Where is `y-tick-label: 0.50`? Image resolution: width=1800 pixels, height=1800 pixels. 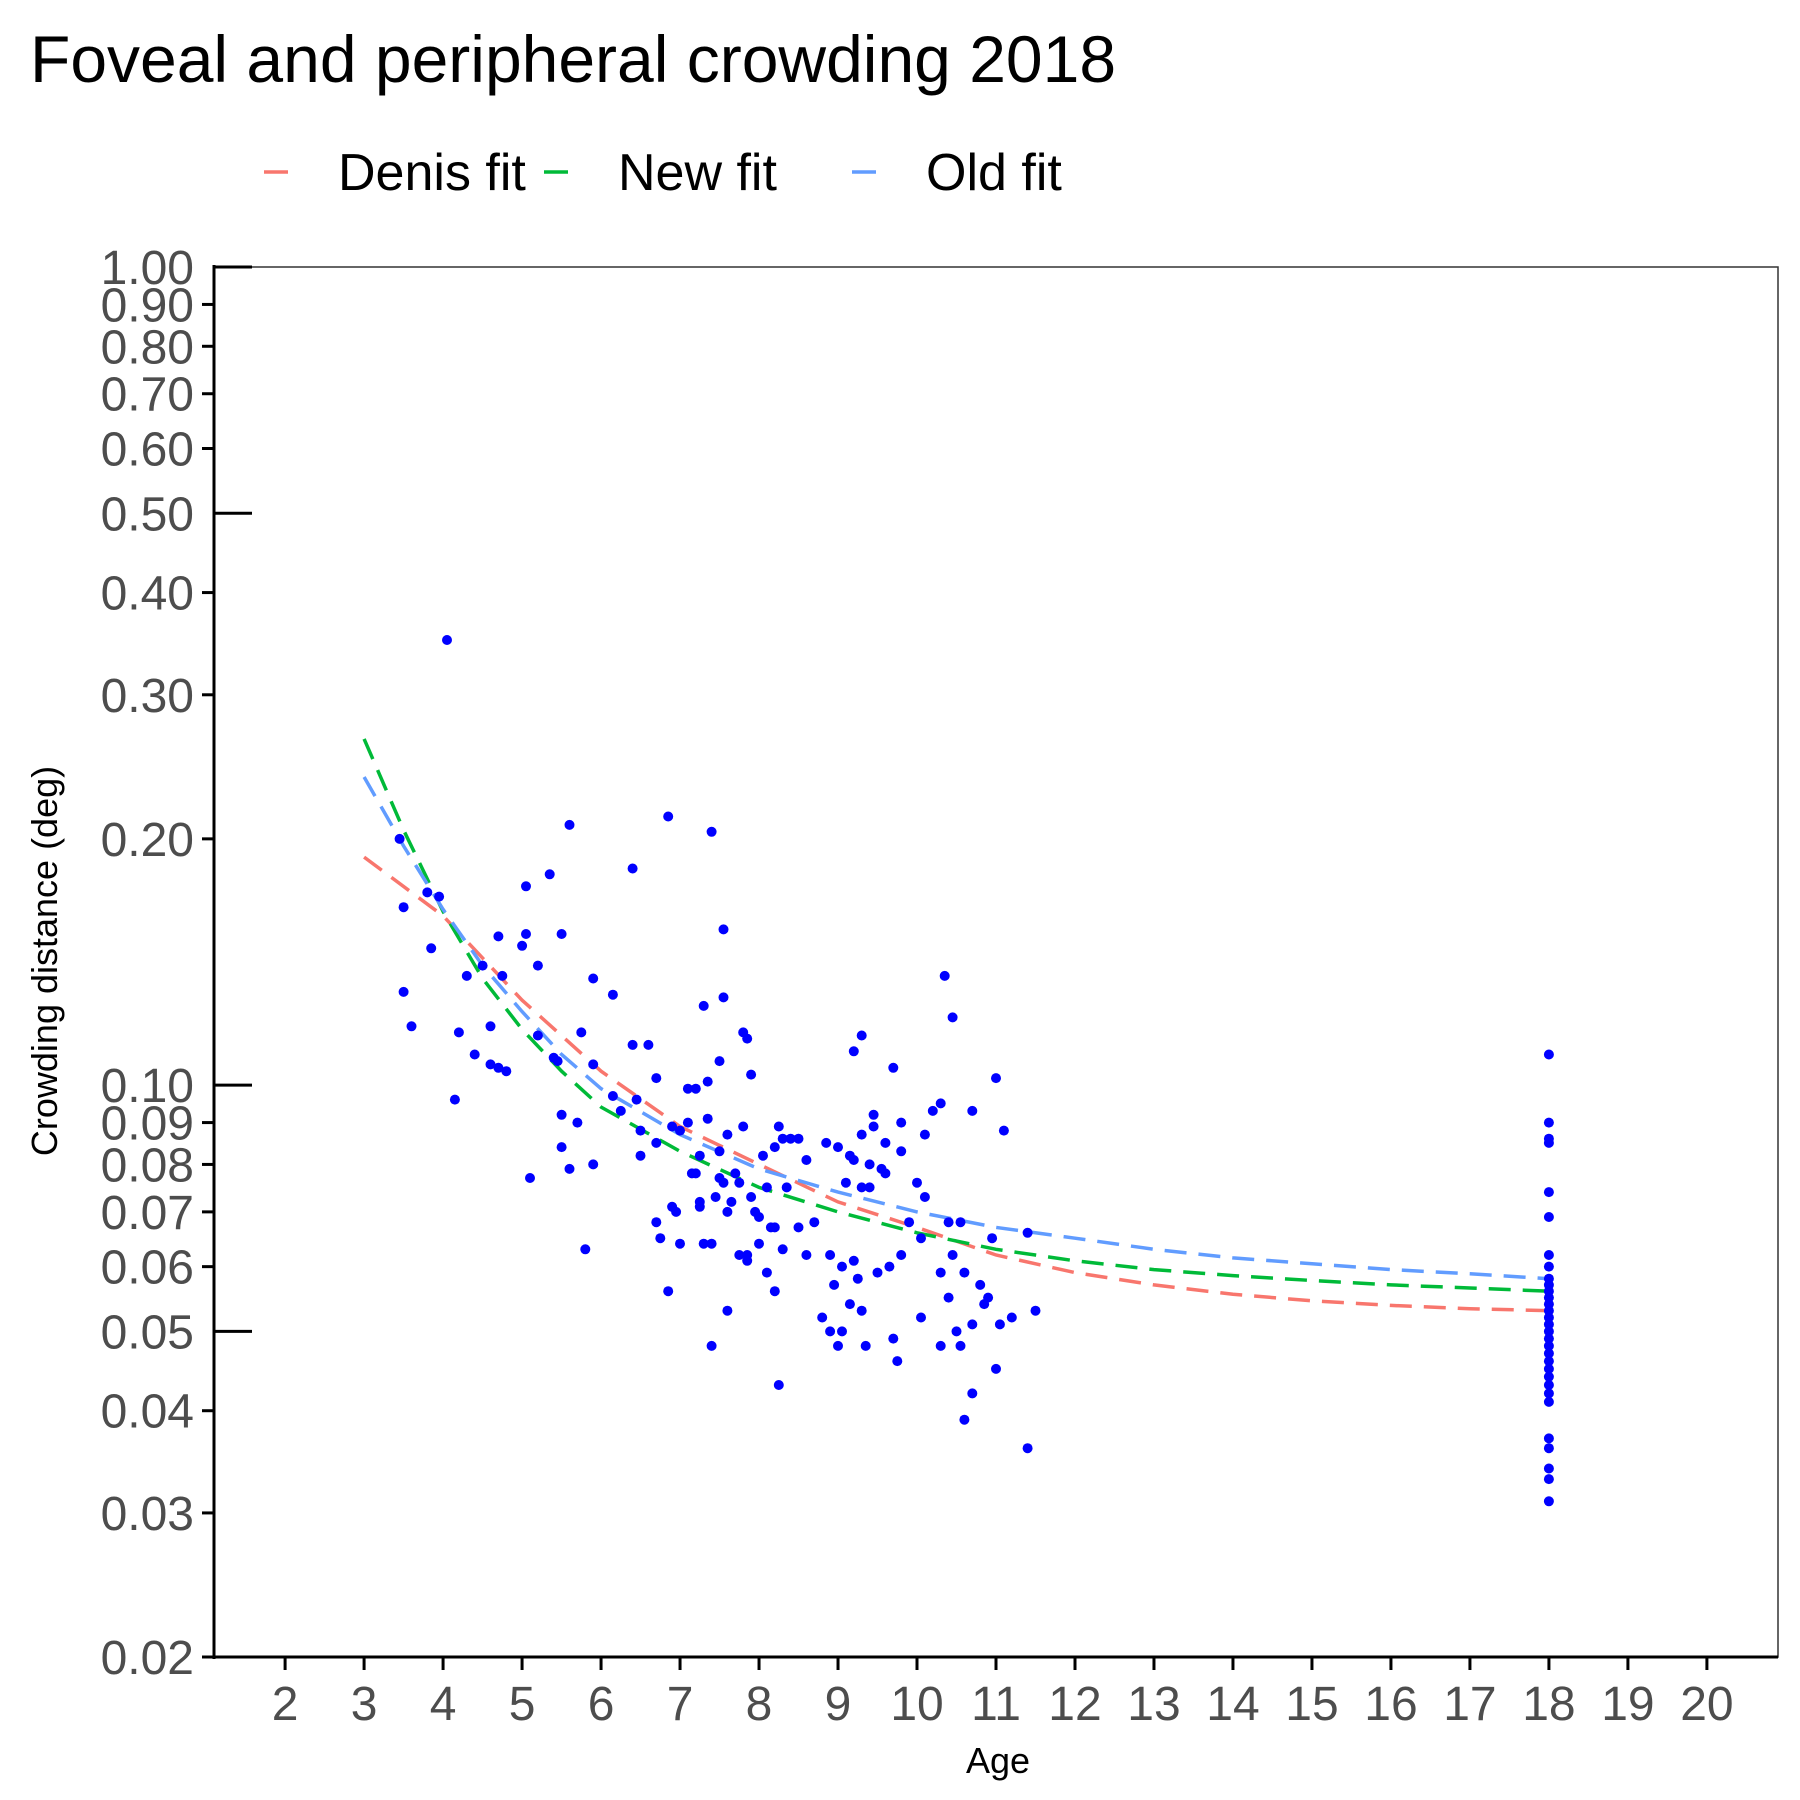 y-tick-label: 0.50 is located at coordinates (147, 514).